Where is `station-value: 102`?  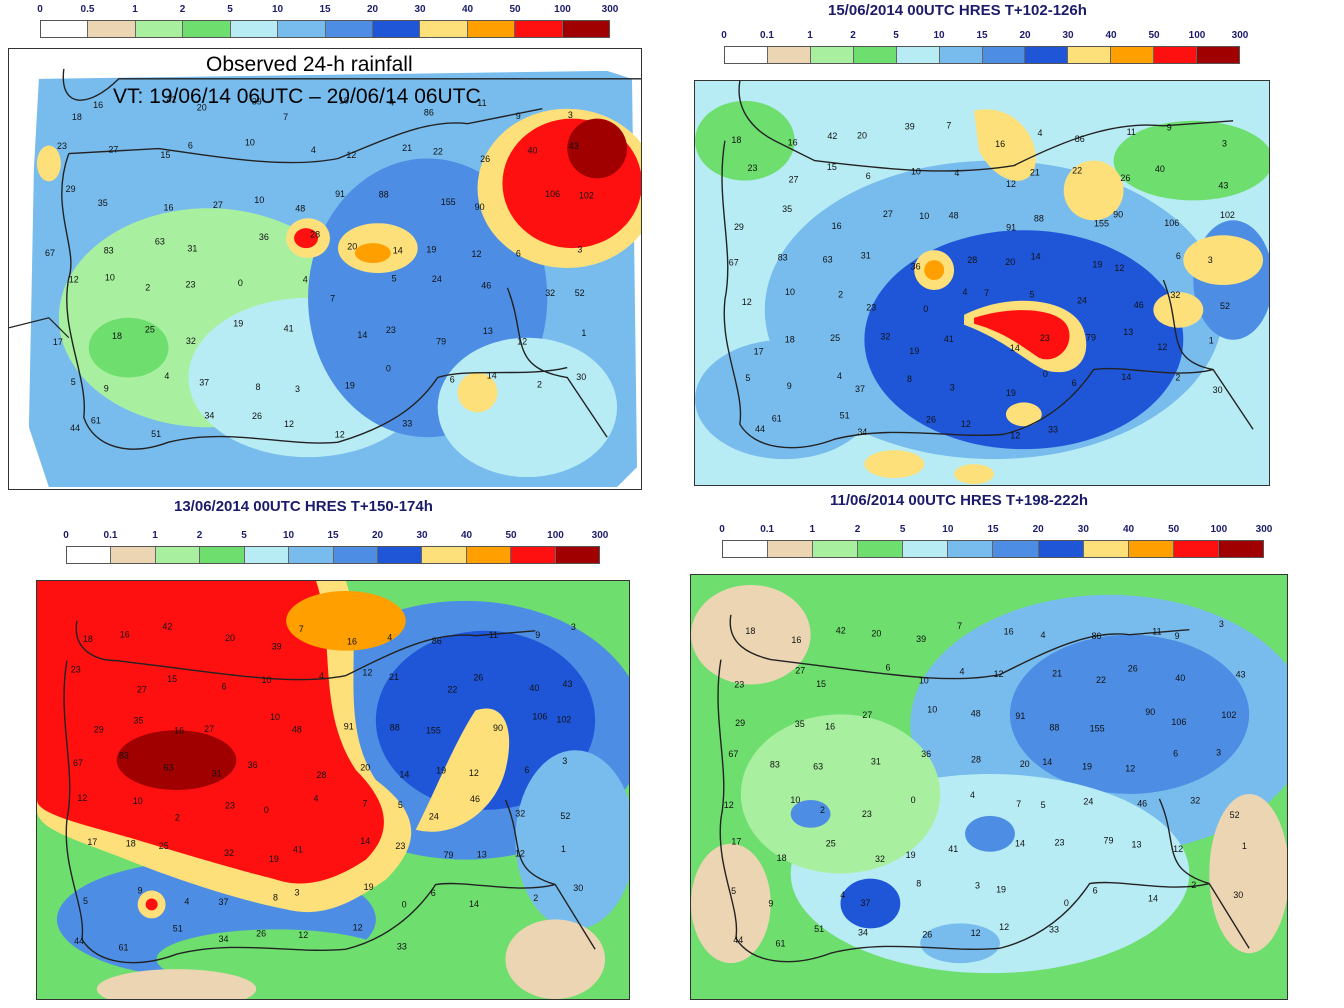 station-value: 102 is located at coordinates (586, 196).